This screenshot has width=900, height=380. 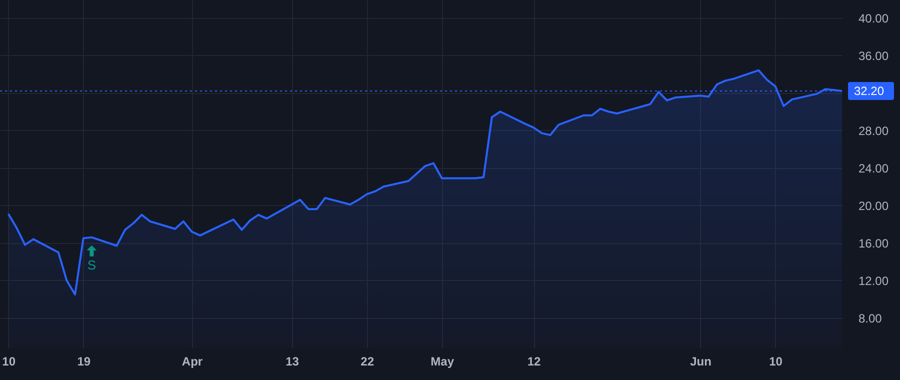 I want to click on ref-line-label: 32.20, so click(x=869, y=91).